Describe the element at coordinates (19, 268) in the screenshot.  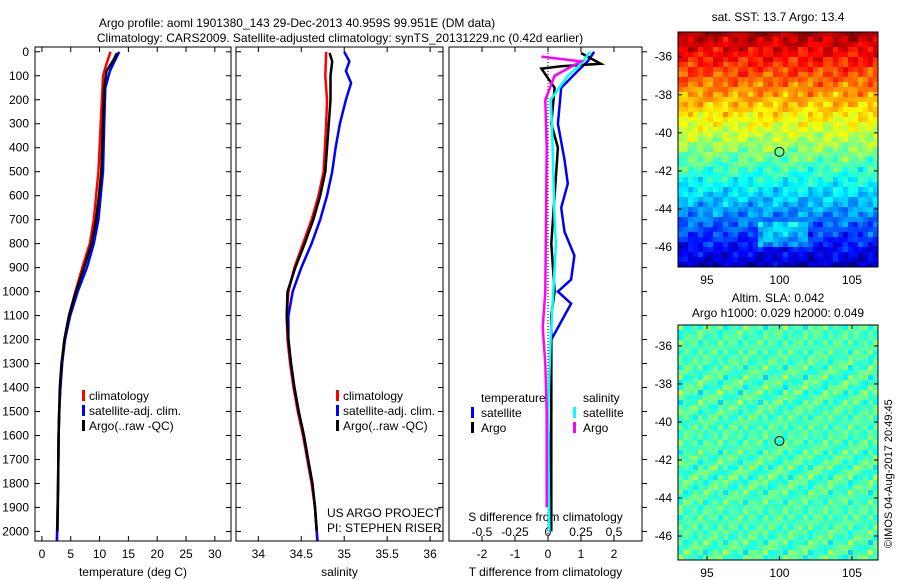
I see `depth-tick-label: 900` at that location.